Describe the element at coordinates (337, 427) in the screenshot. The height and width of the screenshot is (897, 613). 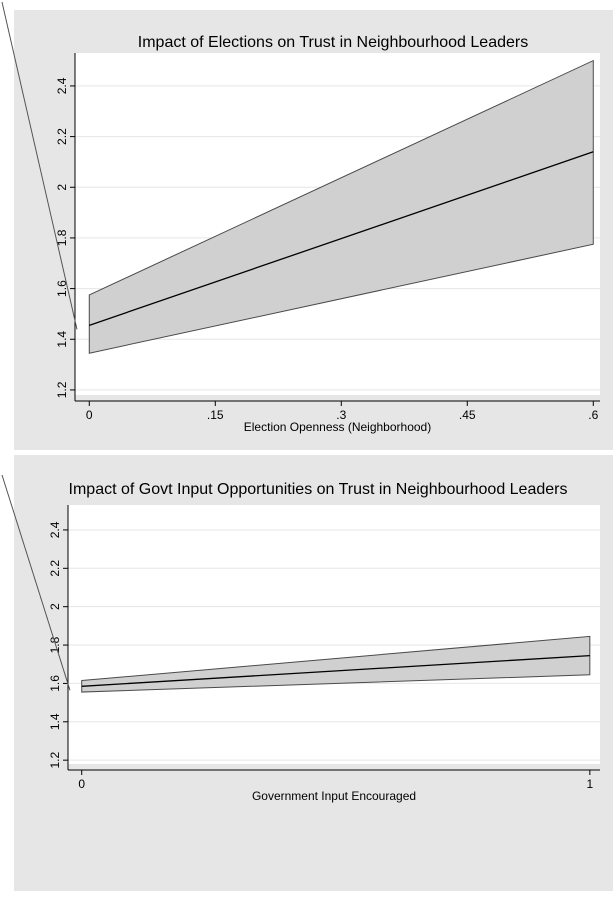
I see `x-axis-label: Election Openness (Neighborhood)` at that location.